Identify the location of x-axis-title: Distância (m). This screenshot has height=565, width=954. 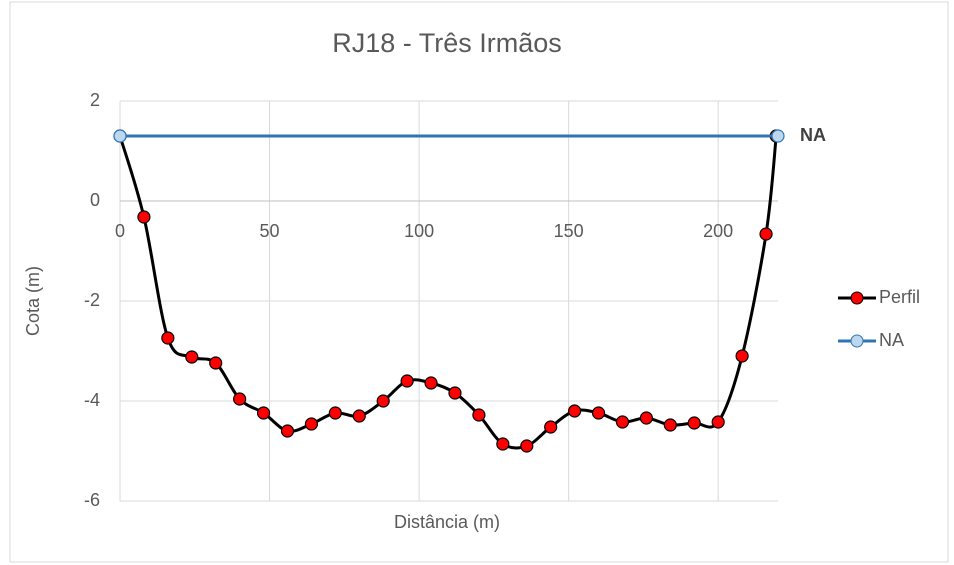
(447, 522).